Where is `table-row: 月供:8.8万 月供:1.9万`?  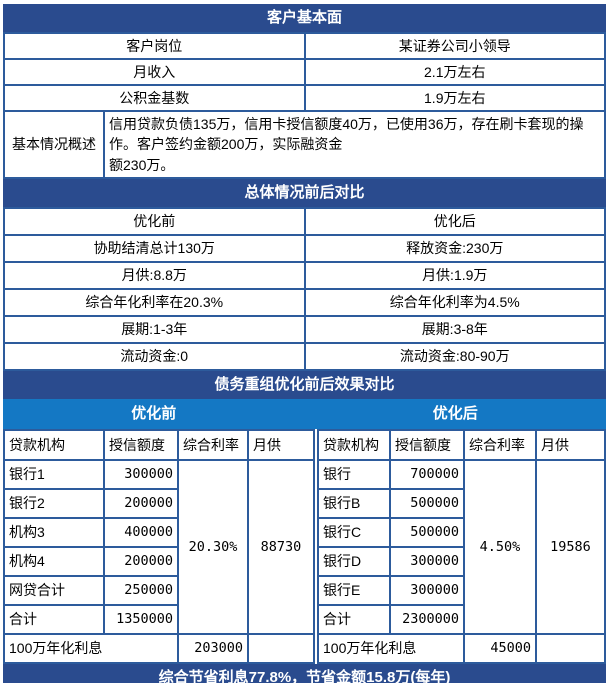 table-row: 月供:8.8万 月供:1.9万 is located at coordinates (304, 275).